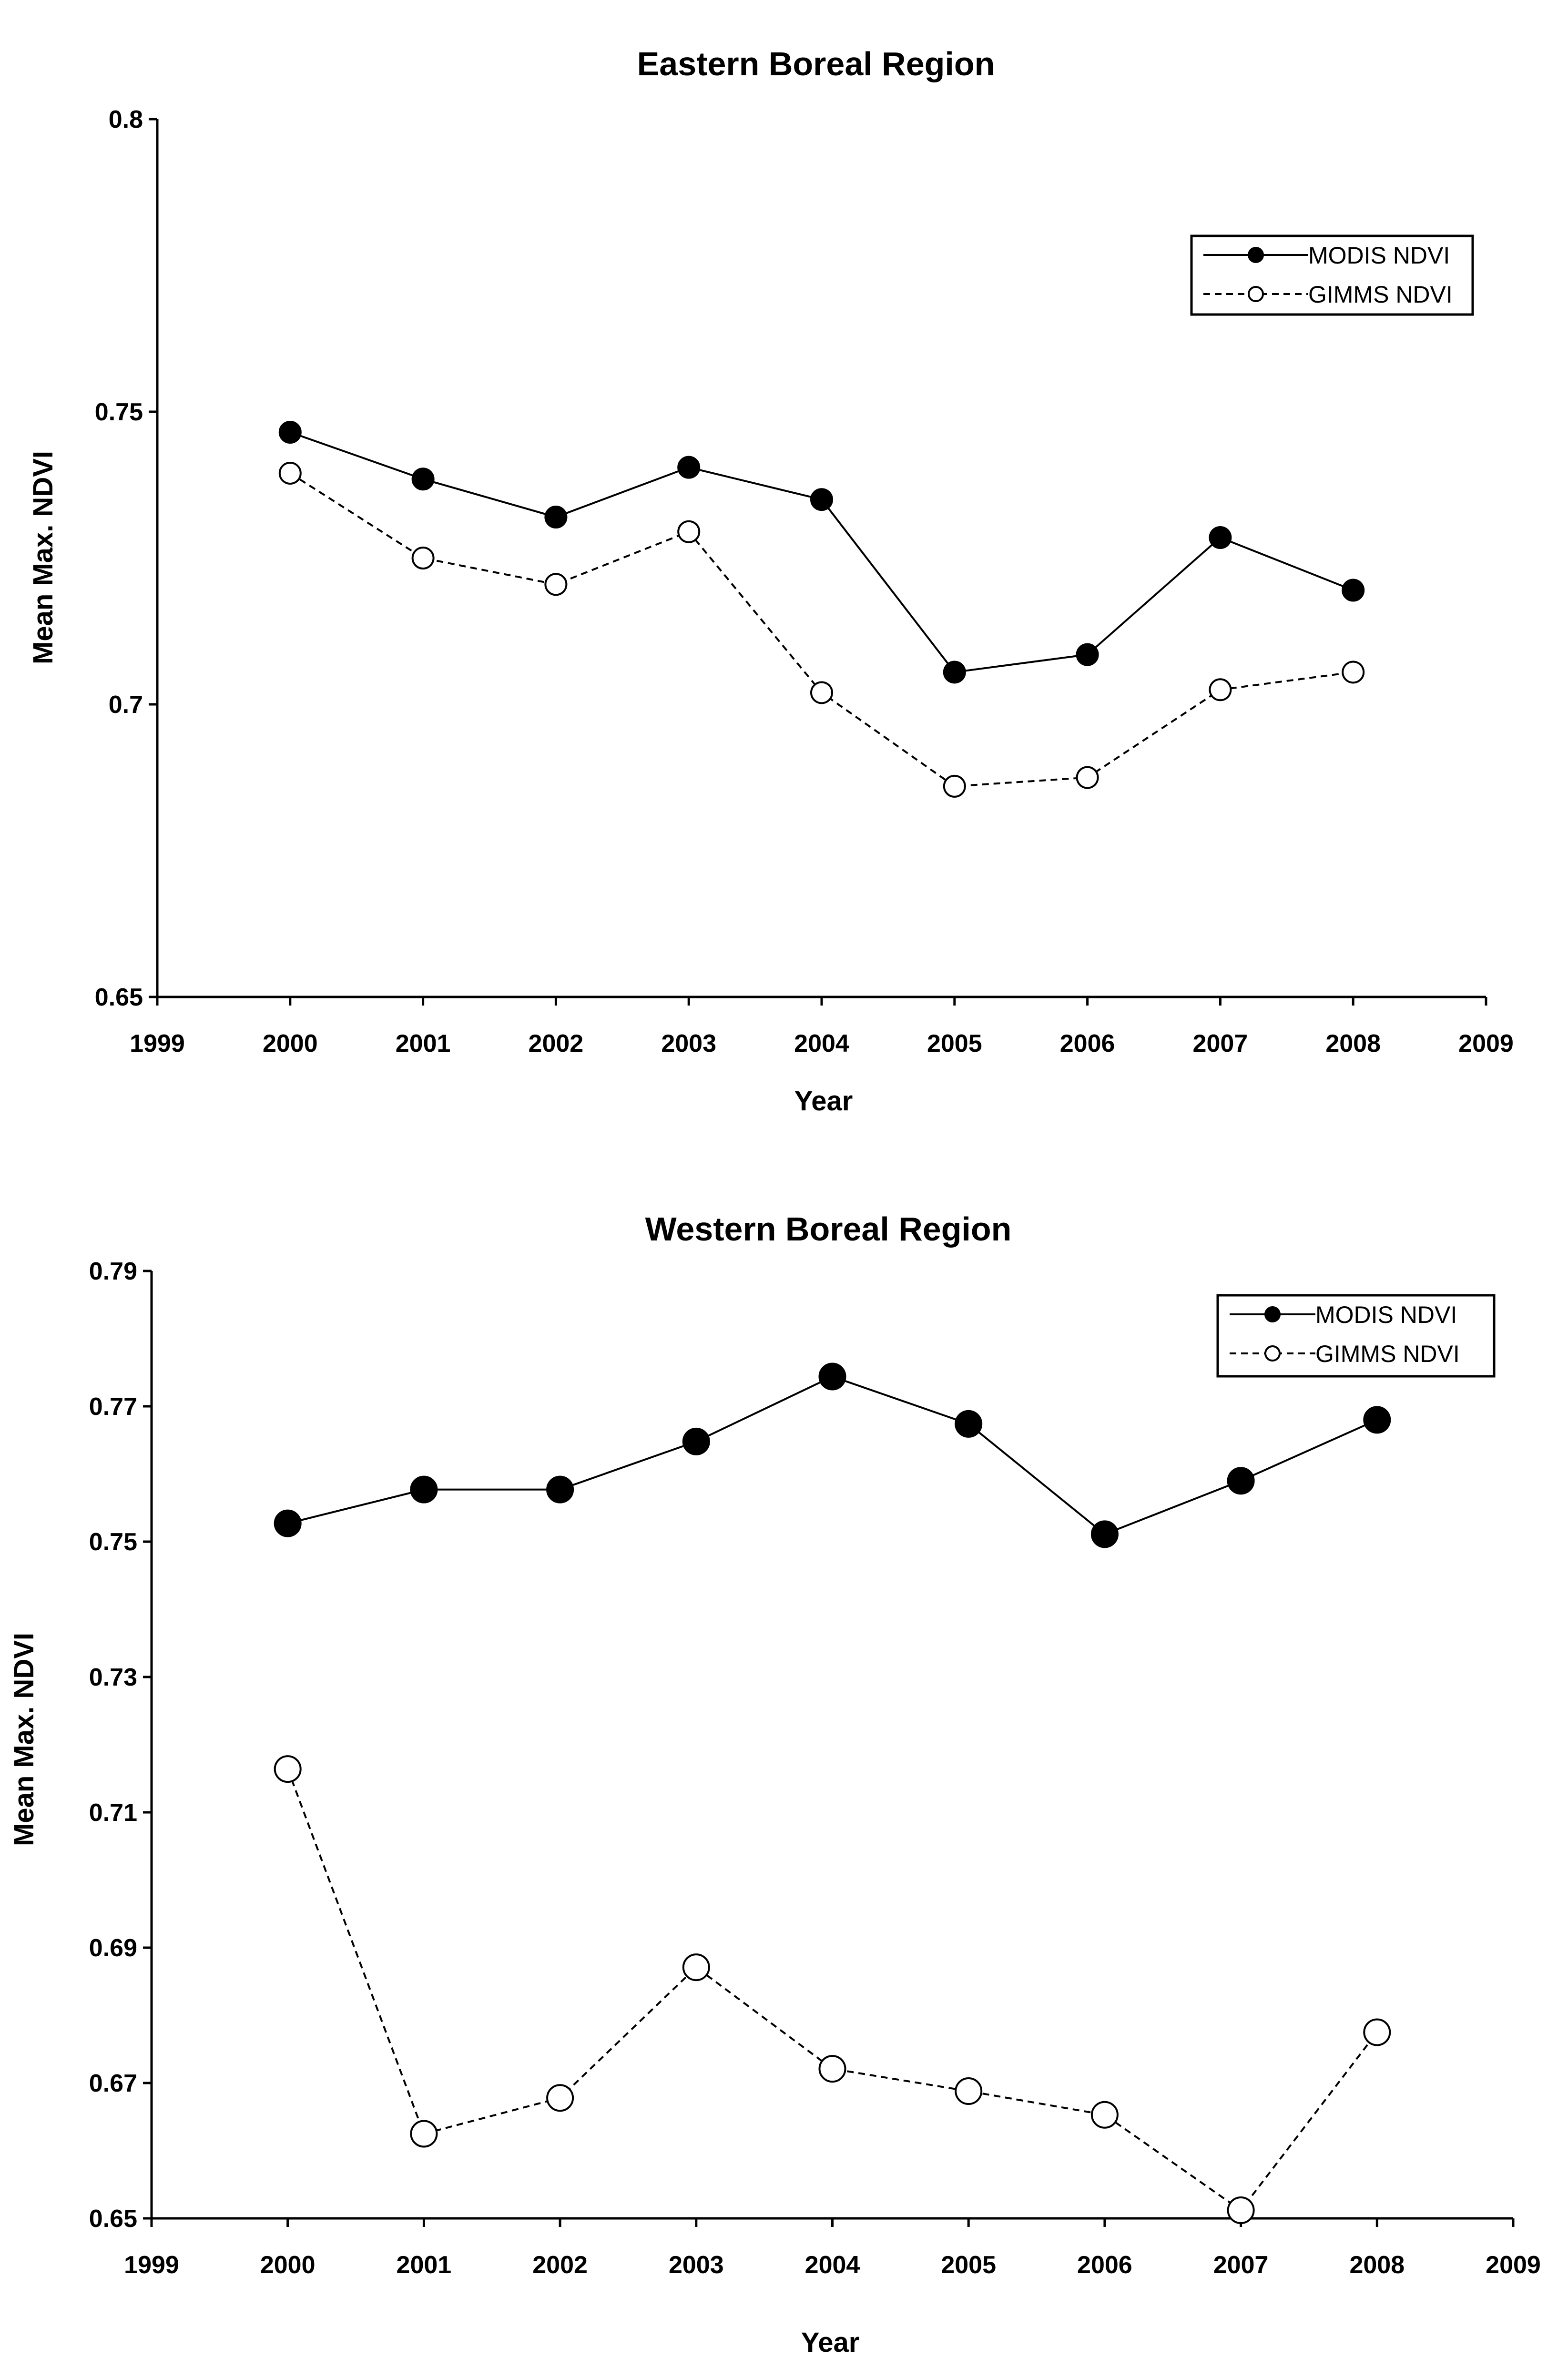 This screenshot has width=1568, height=2368. What do you see at coordinates (828, 1229) in the screenshot?
I see `chart-title: Western Boreal Region` at bounding box center [828, 1229].